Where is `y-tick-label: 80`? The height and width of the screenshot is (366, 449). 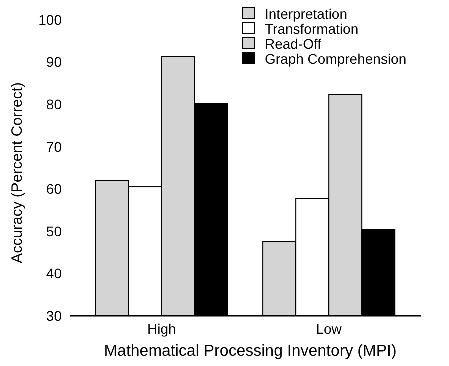 y-tick-label: 80 is located at coordinates (54, 104).